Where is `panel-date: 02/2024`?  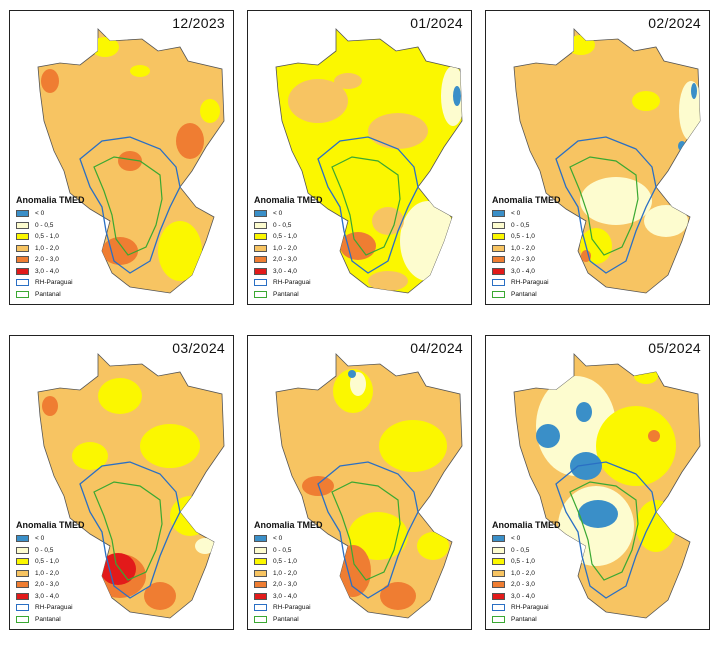 panel-date: 02/2024 is located at coordinates (674, 23).